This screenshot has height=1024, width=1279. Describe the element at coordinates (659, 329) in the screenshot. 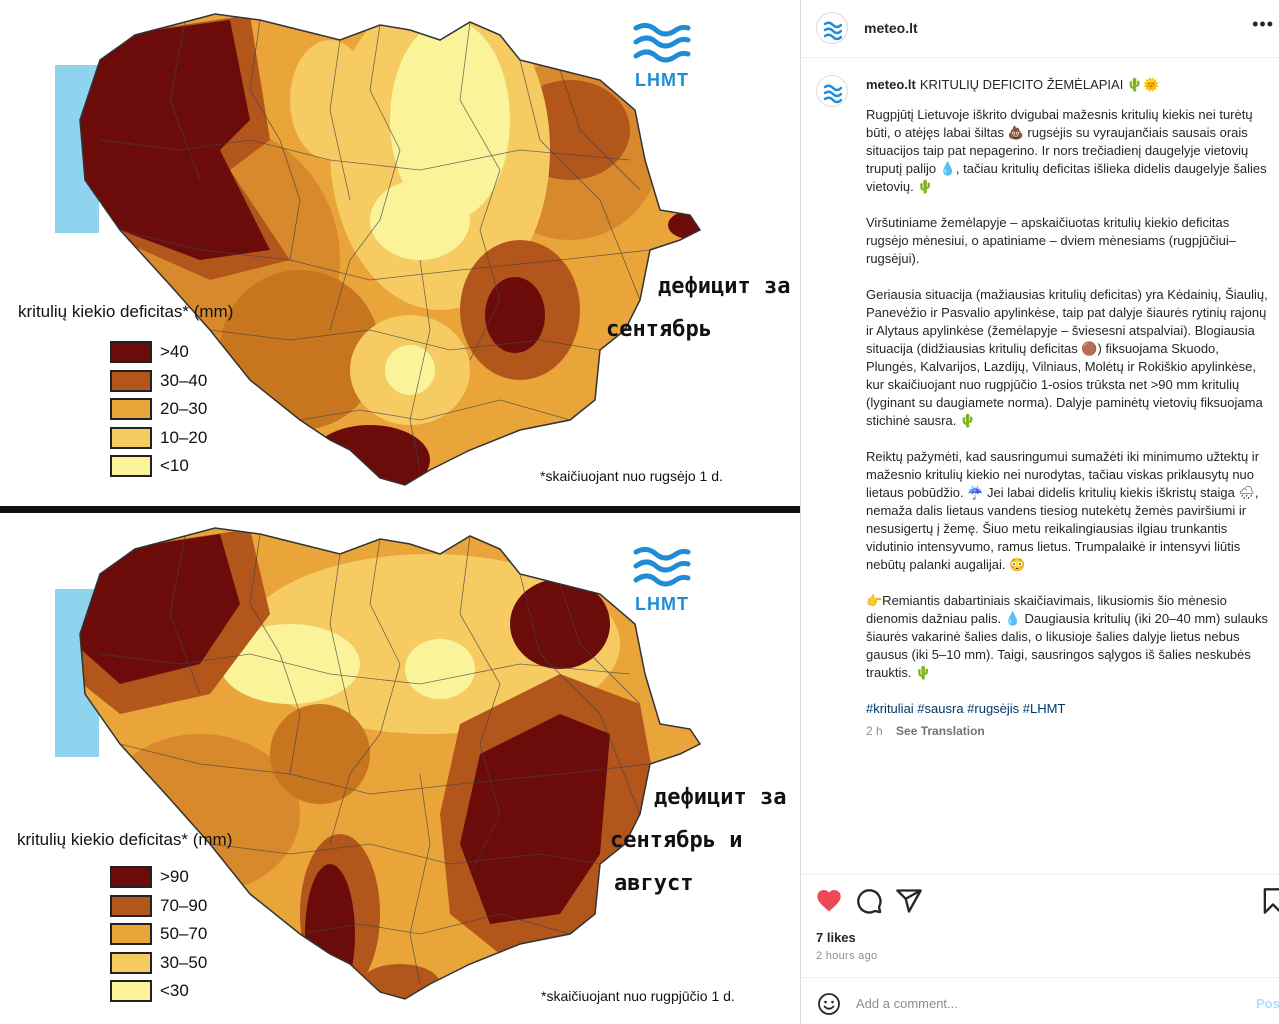

I see `annotation-line: сентябрь` at that location.